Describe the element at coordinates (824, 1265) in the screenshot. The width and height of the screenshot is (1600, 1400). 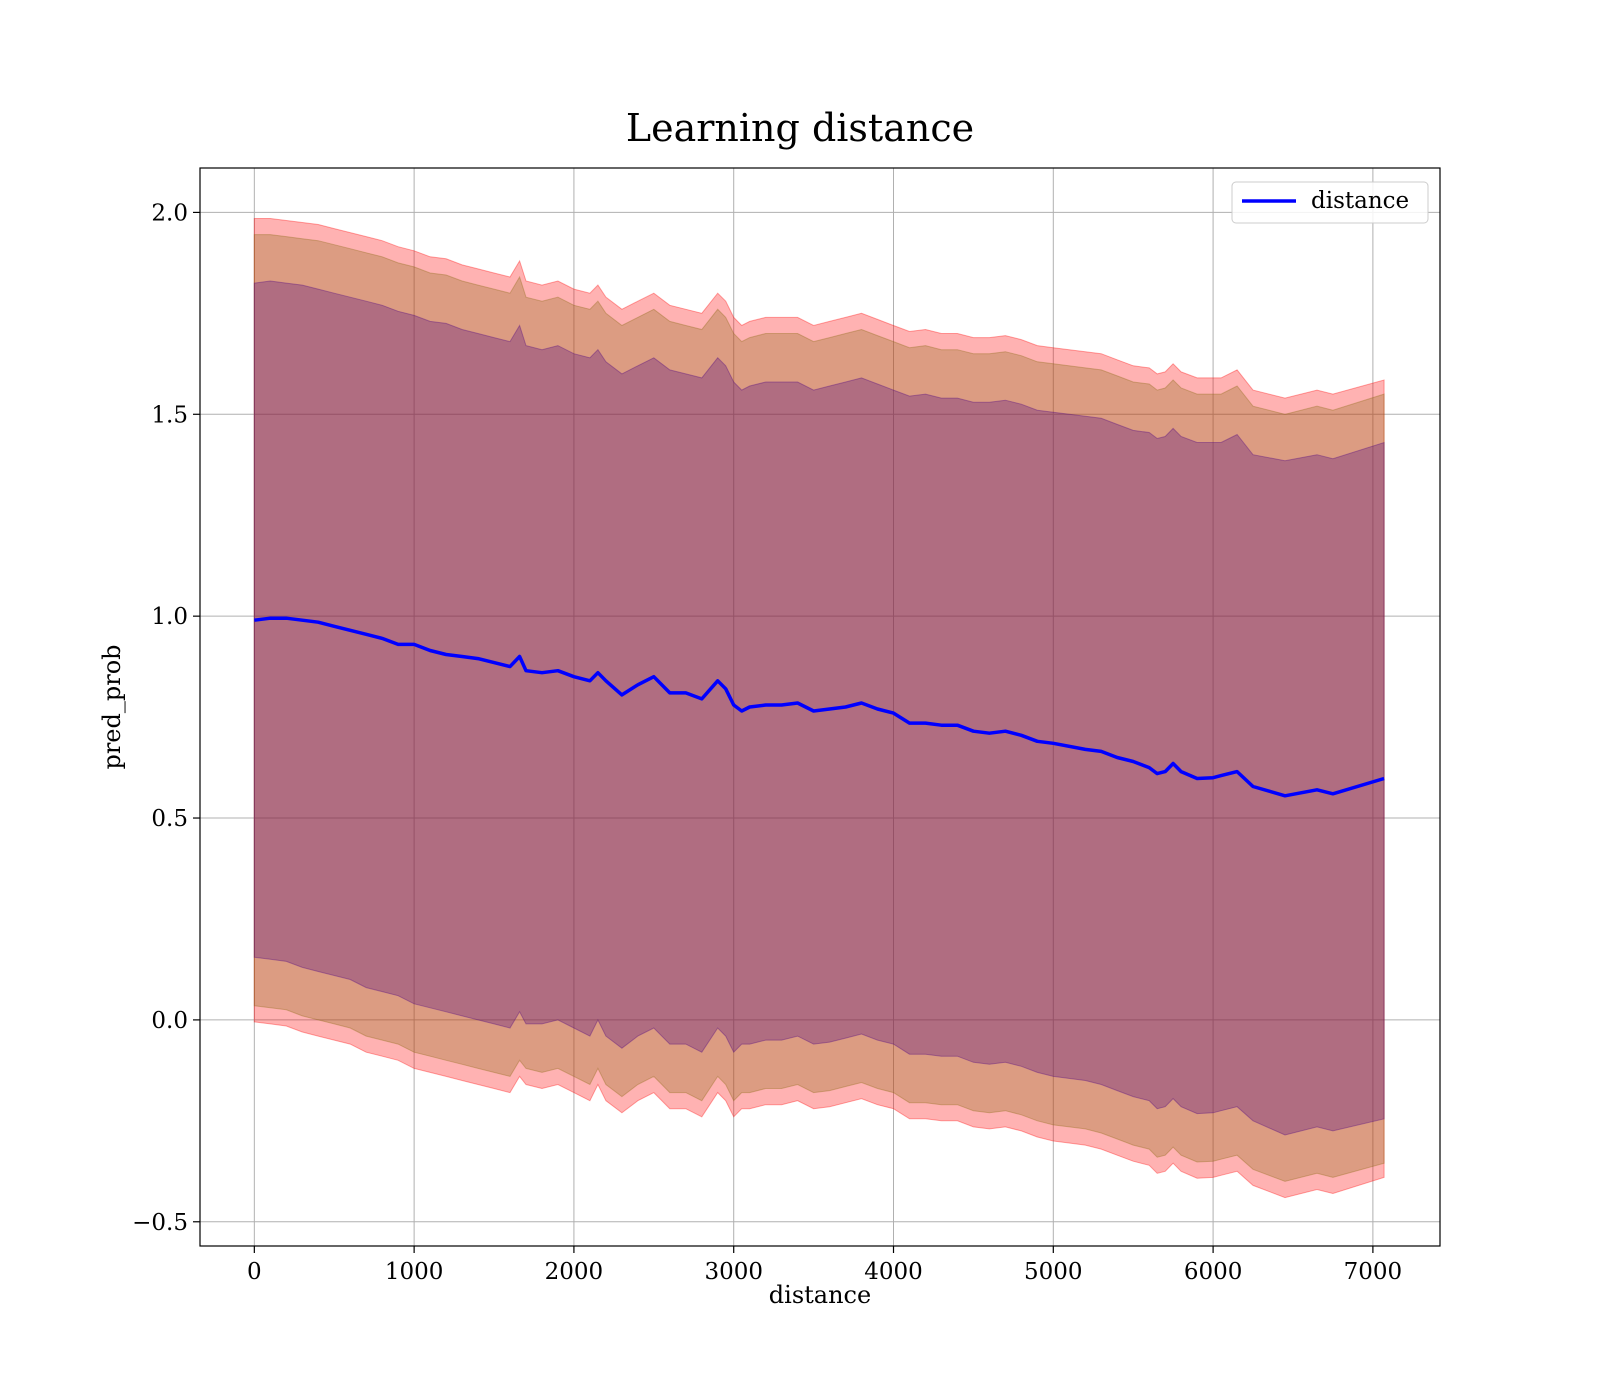
I see `x-axis-ticks: 0 1000 2000 3000 4000 5000 6000 7000` at that location.